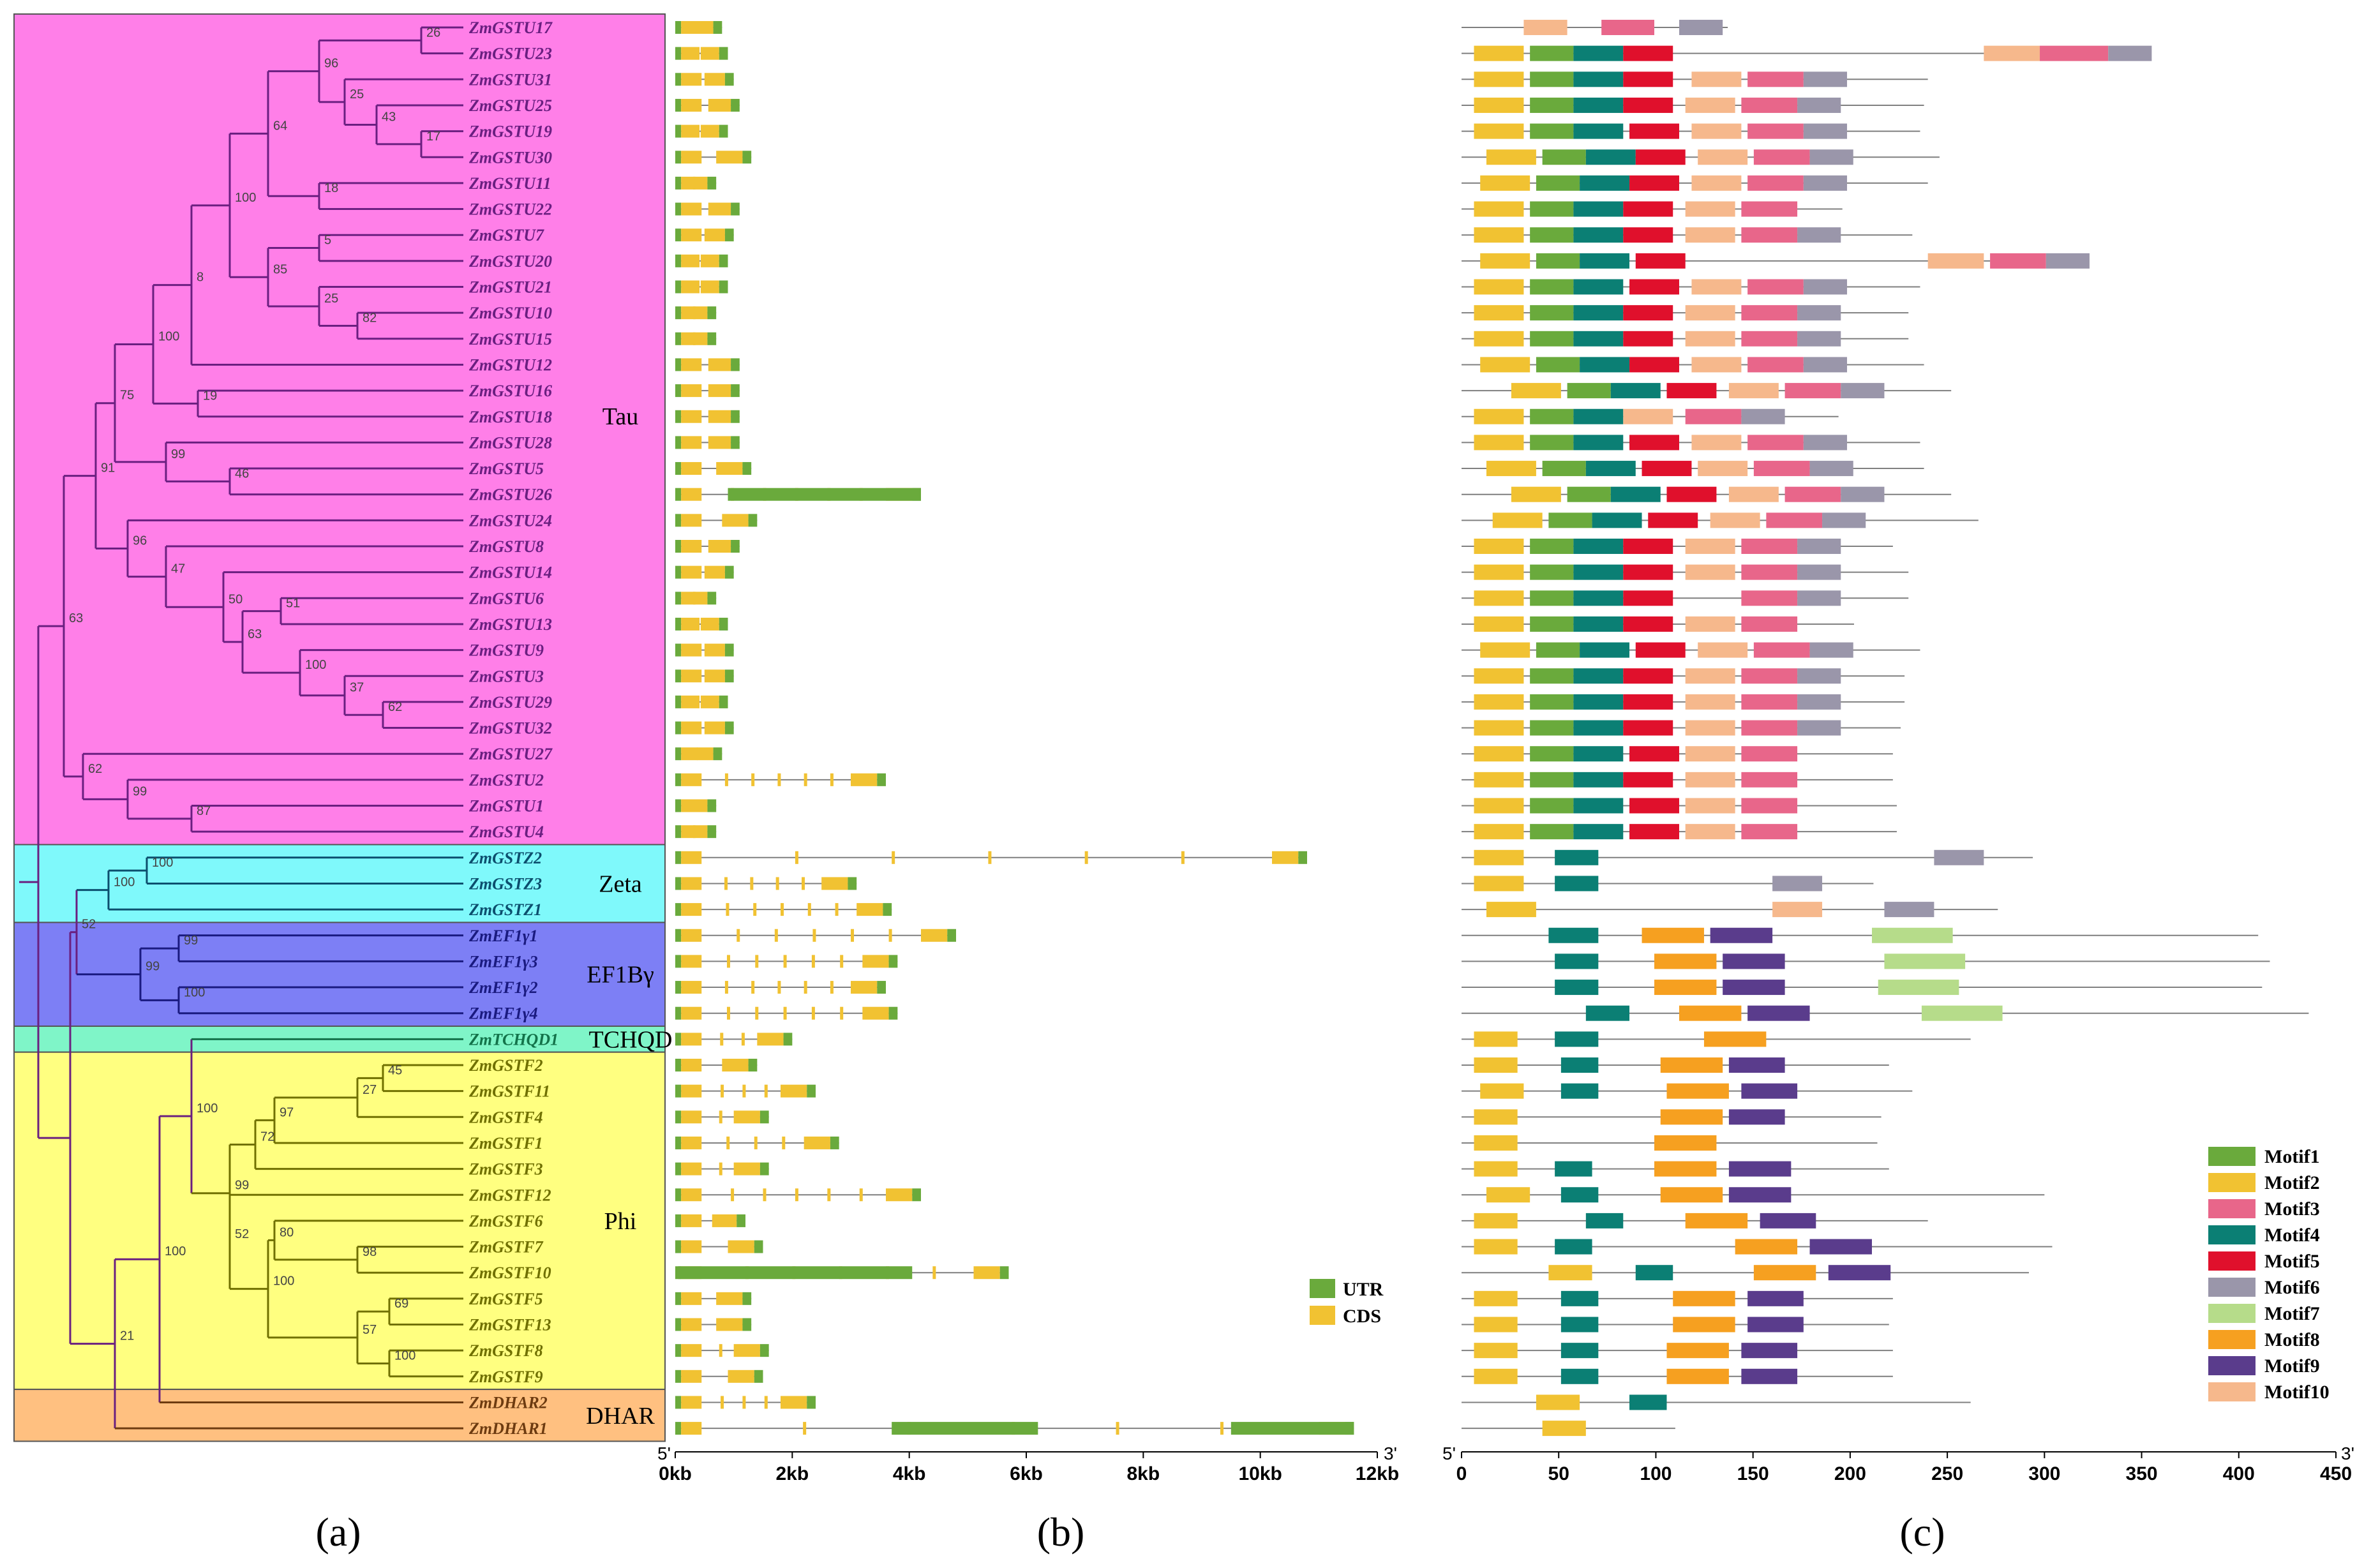  What do you see at coordinates (280, 126) in the screenshot?
I see `bootstrap-value: 64` at bounding box center [280, 126].